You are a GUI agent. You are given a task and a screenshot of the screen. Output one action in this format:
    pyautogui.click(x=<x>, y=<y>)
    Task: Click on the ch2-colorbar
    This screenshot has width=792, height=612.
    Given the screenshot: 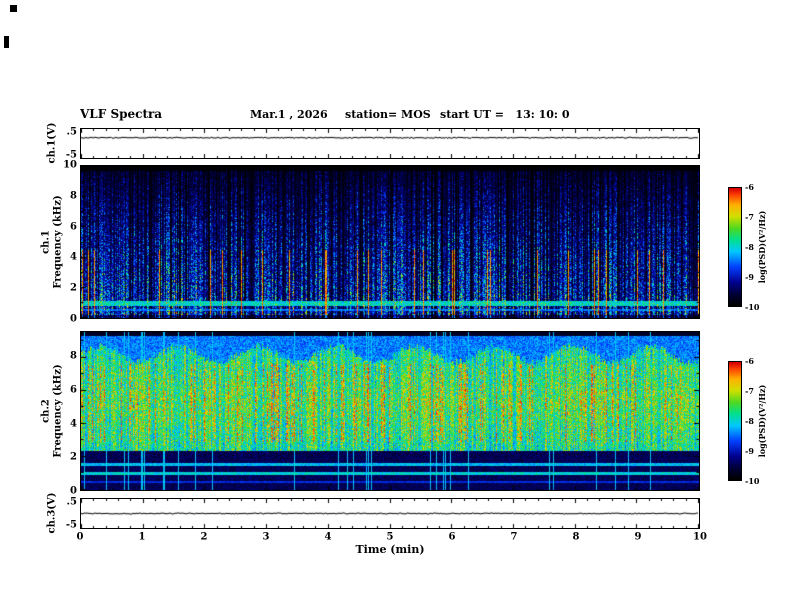 What is the action you would take?
    pyautogui.click(x=735, y=421)
    